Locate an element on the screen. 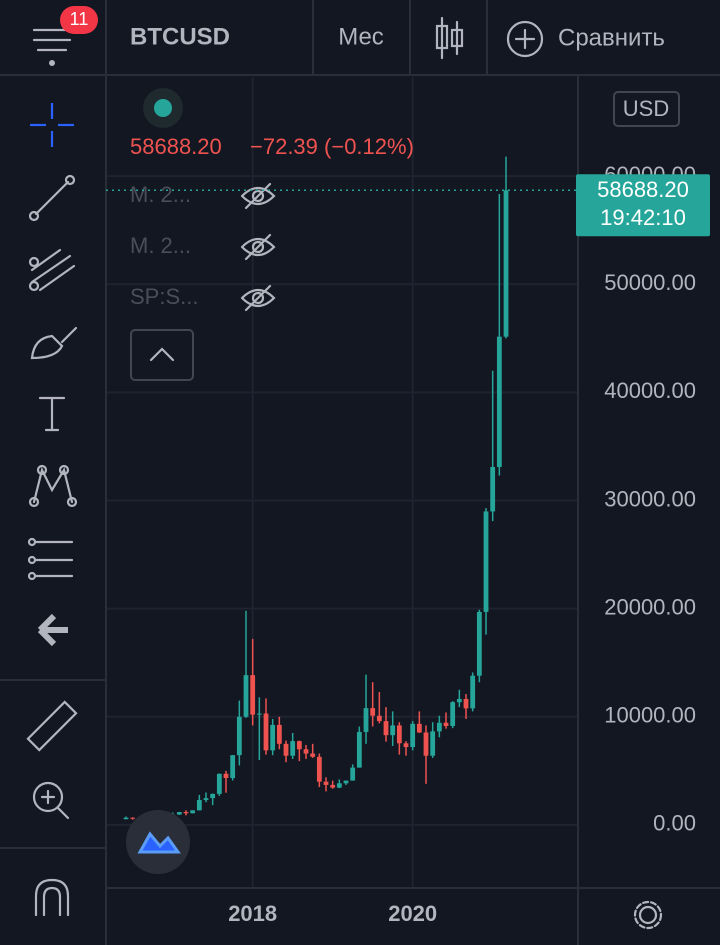 The width and height of the screenshot is (720, 945). back-button is located at coordinates (52, 630).